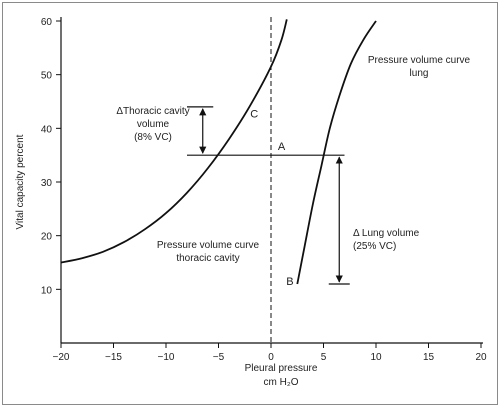 The image size is (500, 407). Describe the element at coordinates (152, 111) in the screenshot. I see `thoracic-delta-label: ΔThoracic cavity` at that location.